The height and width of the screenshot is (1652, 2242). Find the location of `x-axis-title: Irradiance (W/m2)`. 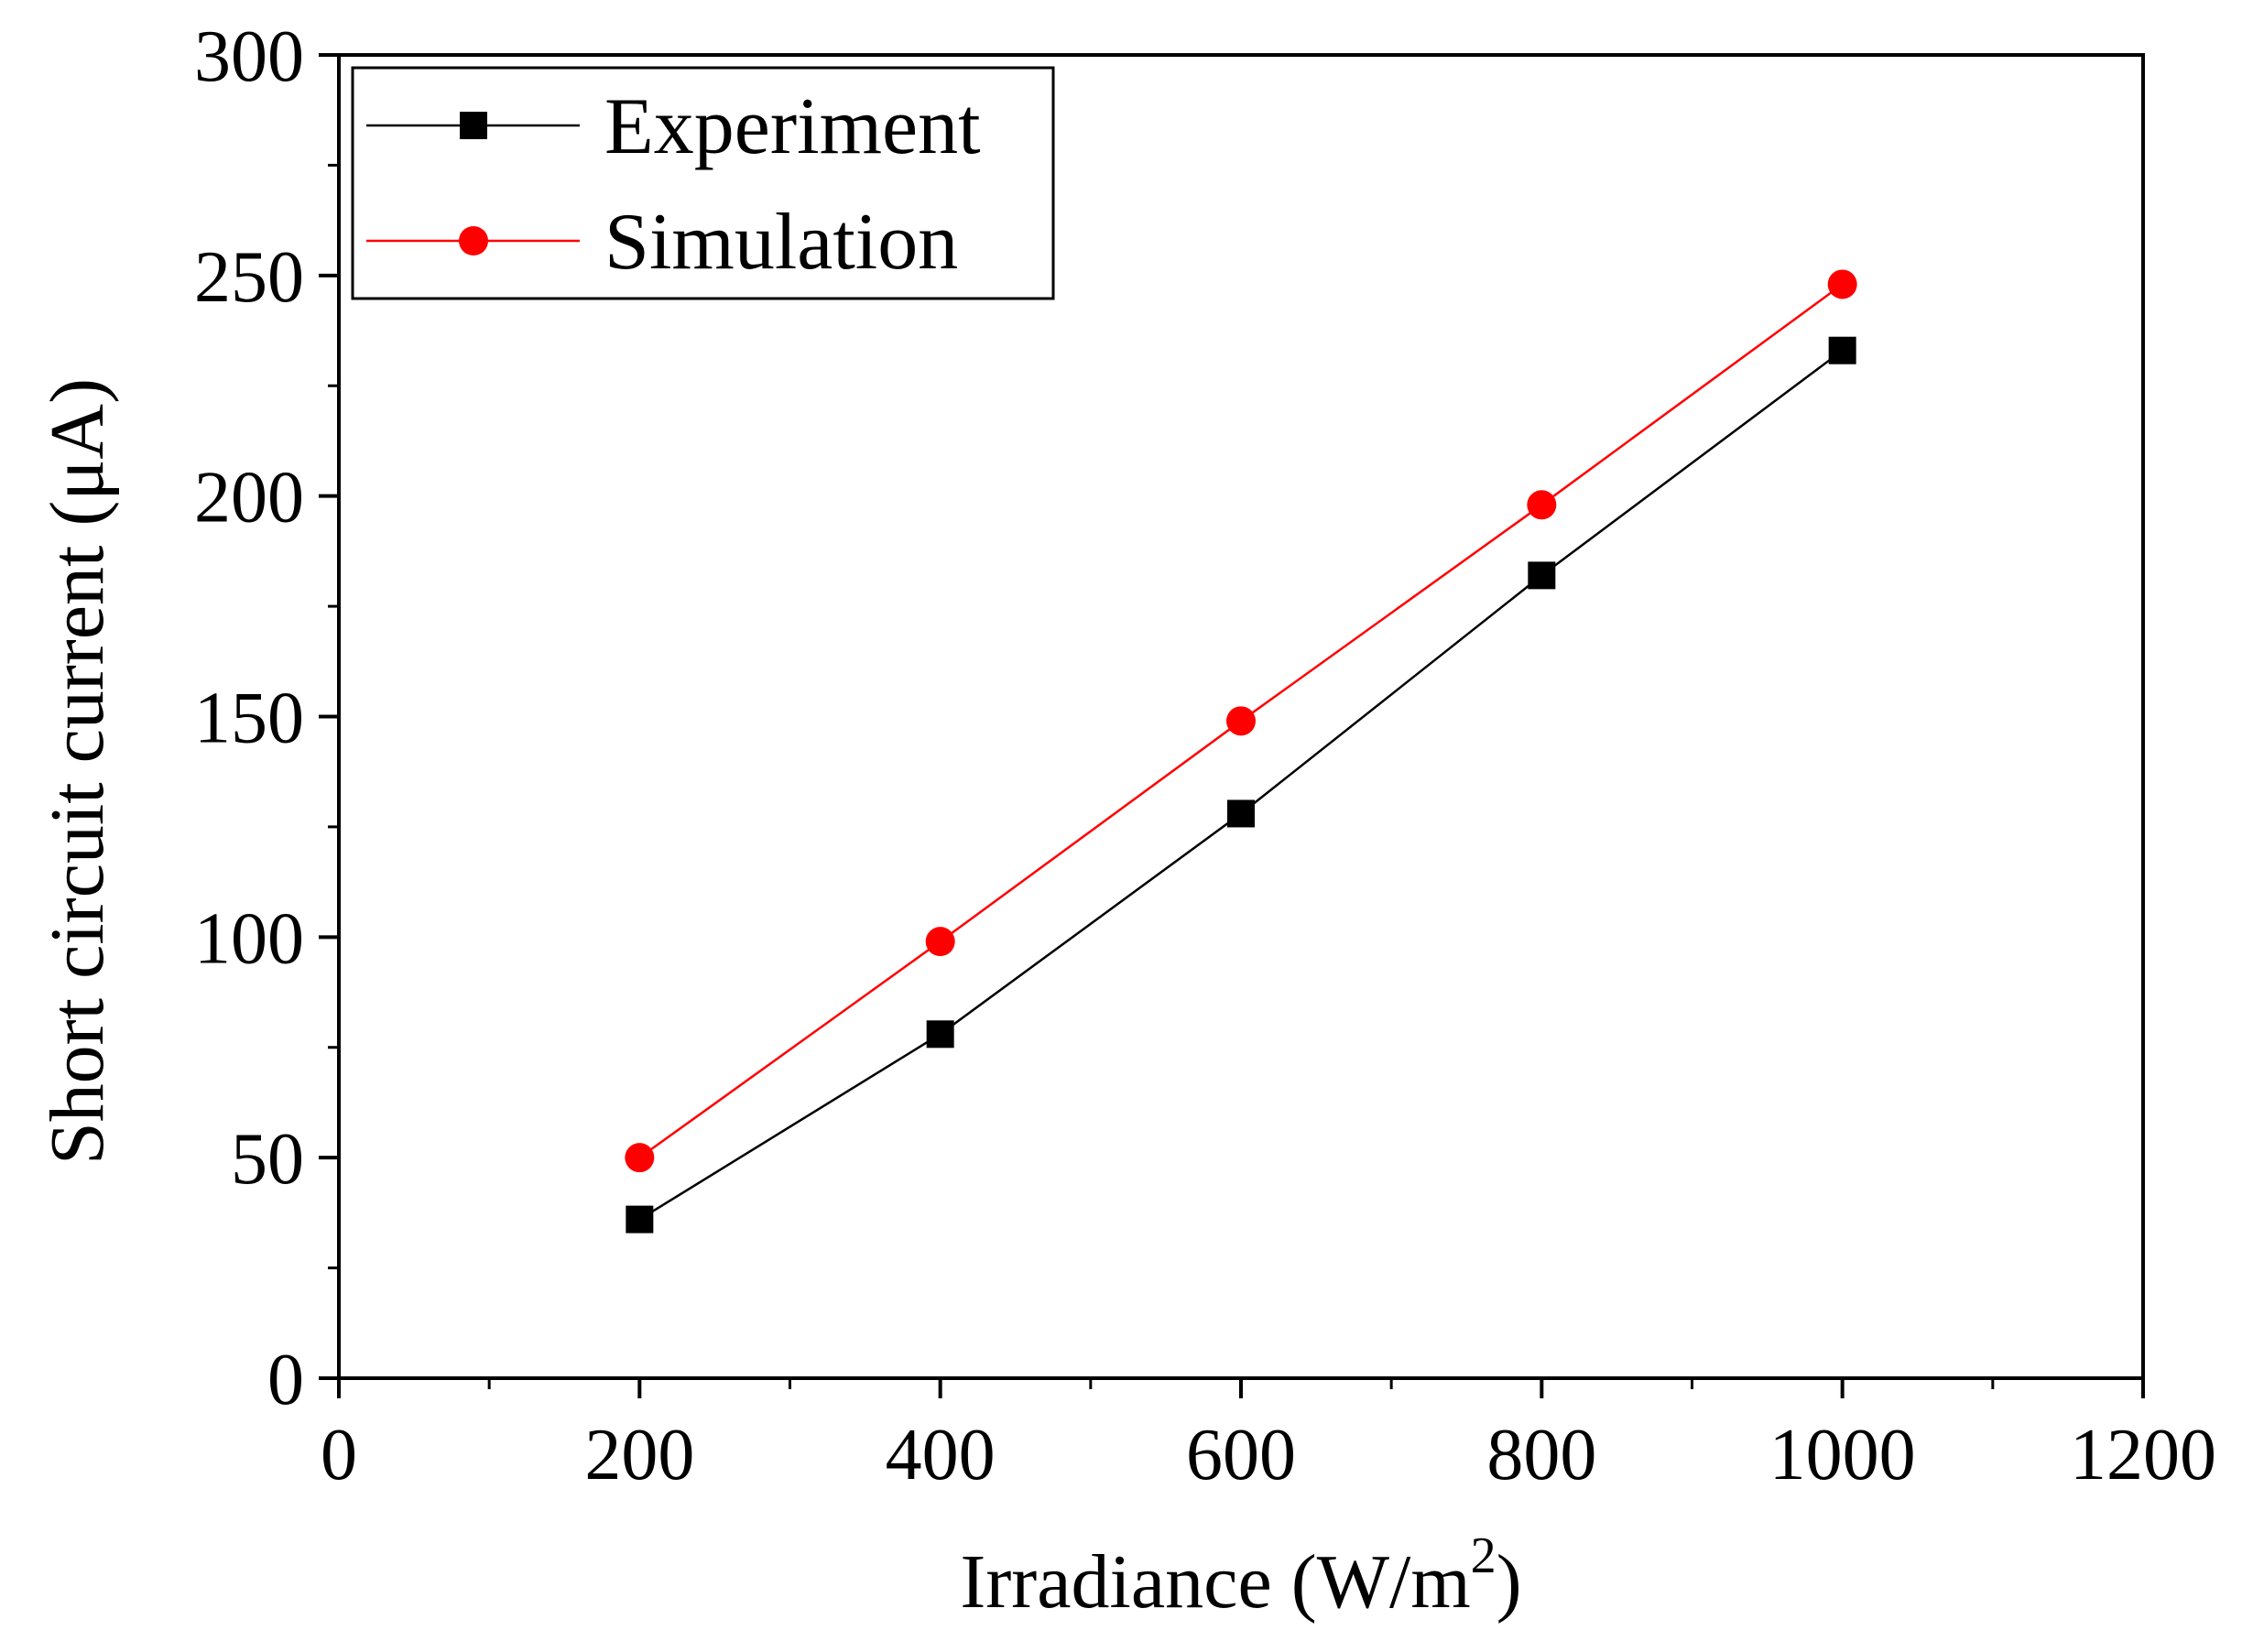

x-axis-title: Irradiance (W/m2) is located at coordinates (1240, 1576).